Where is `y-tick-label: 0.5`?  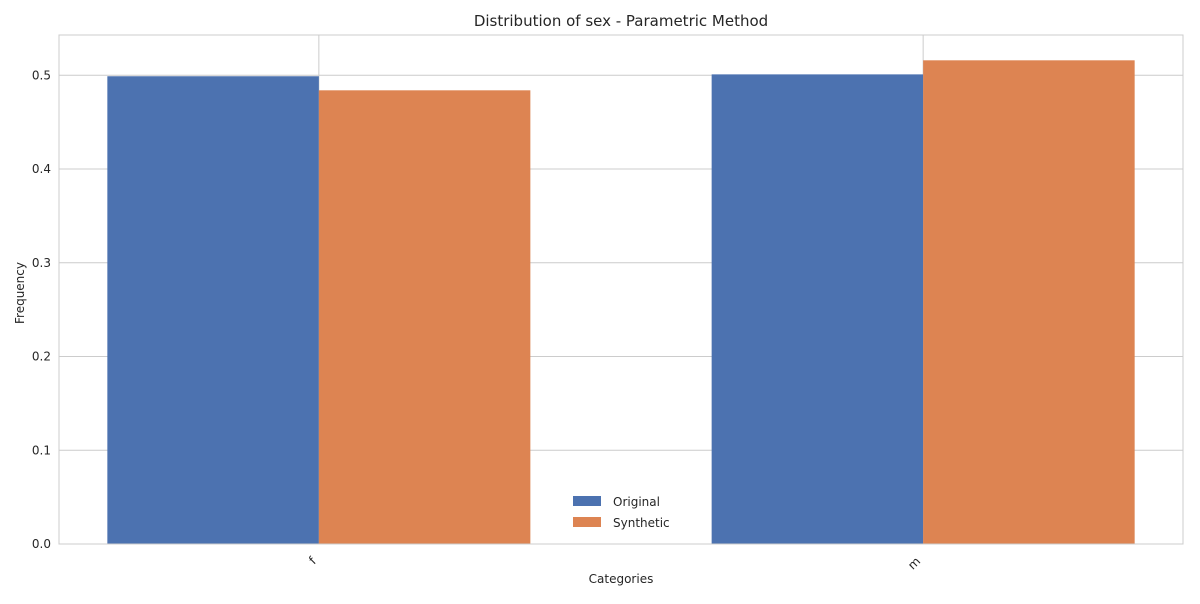
y-tick-label: 0.5 is located at coordinates (41, 75).